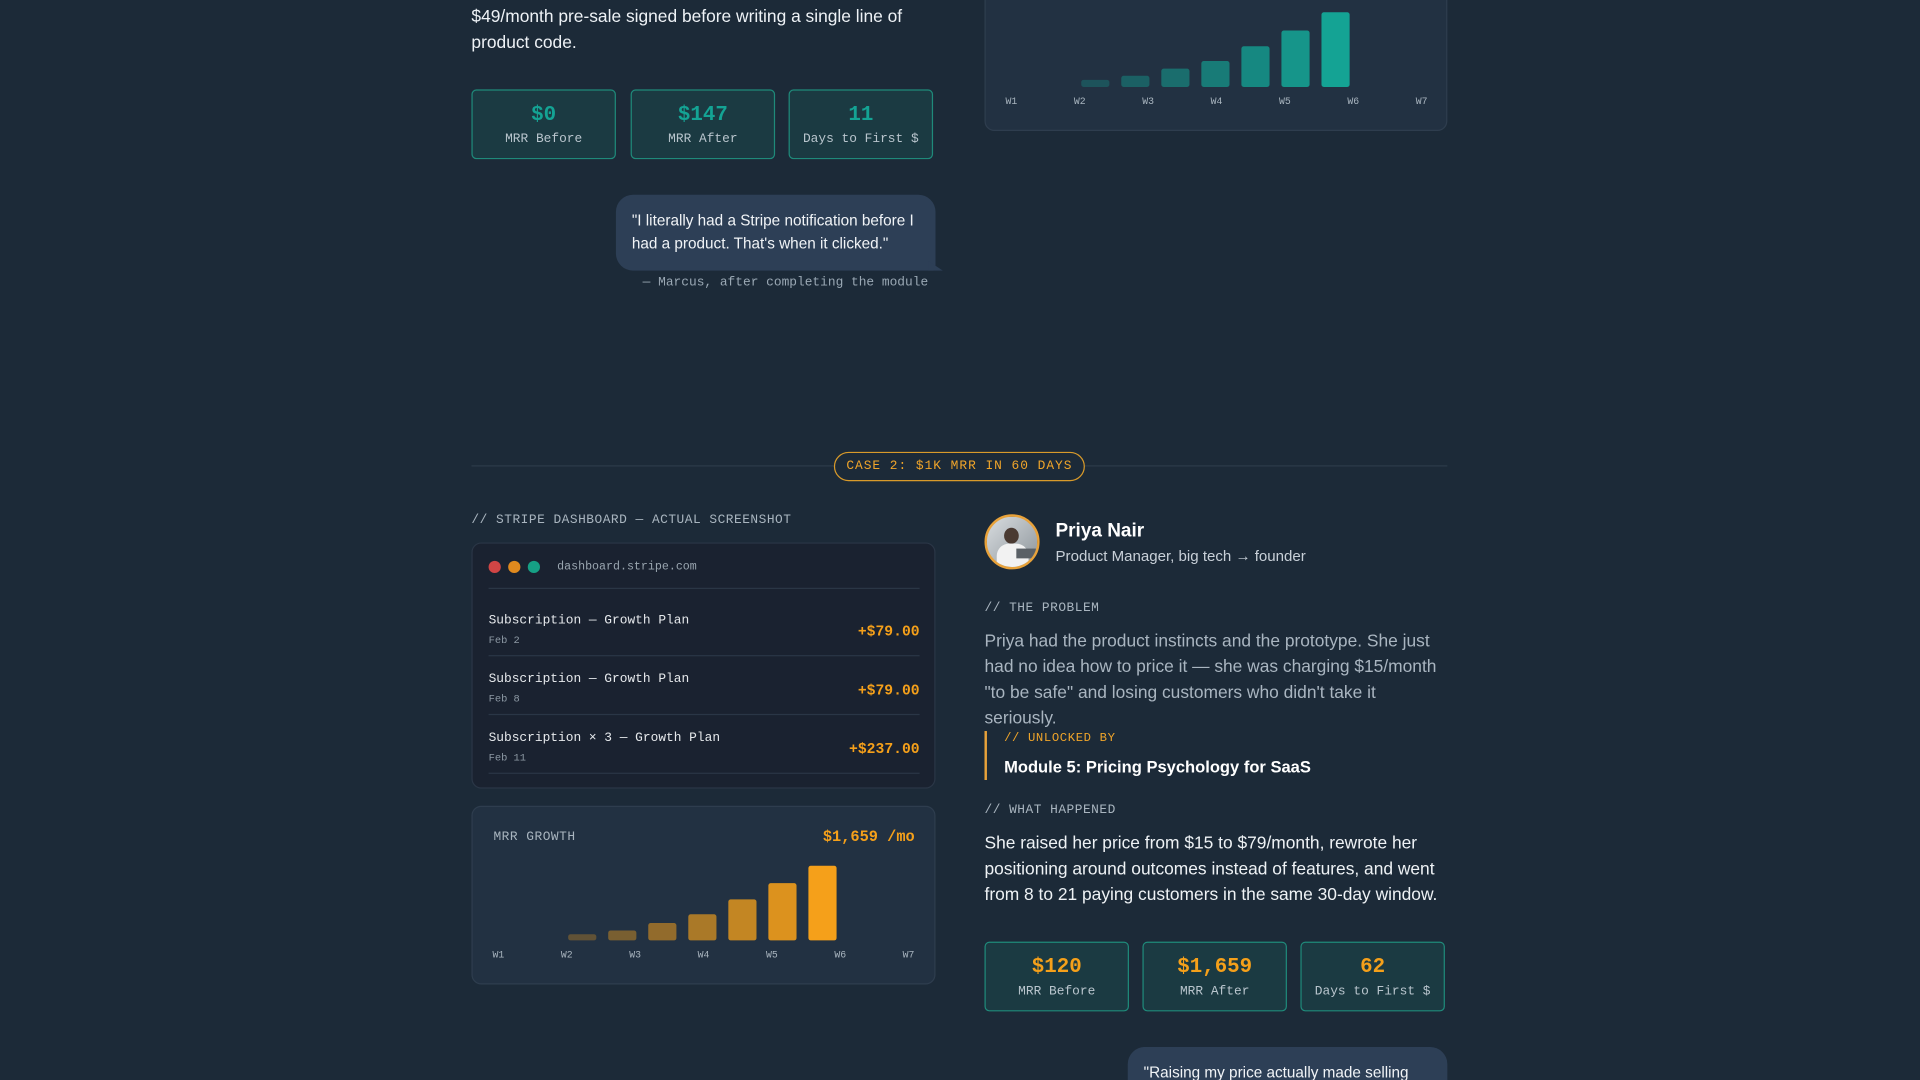 This screenshot has width=1920, height=1080. I want to click on url: dashboard.stripe.com, so click(627, 566).